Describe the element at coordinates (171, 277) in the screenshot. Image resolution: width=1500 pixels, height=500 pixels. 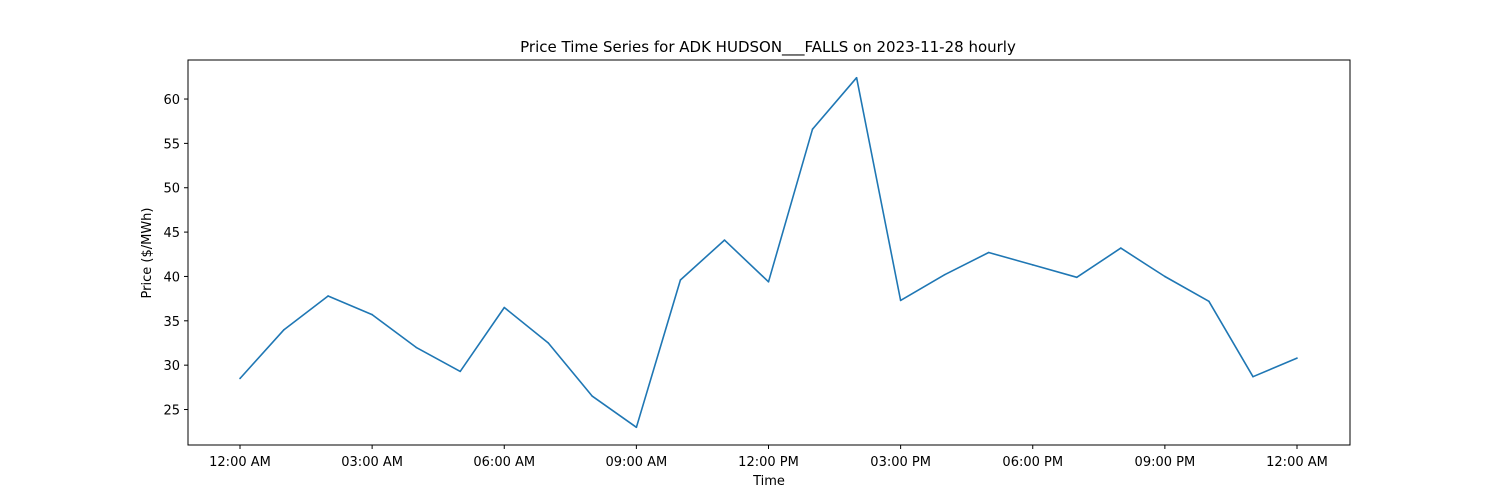
I see `y-tick-label: 40` at that location.